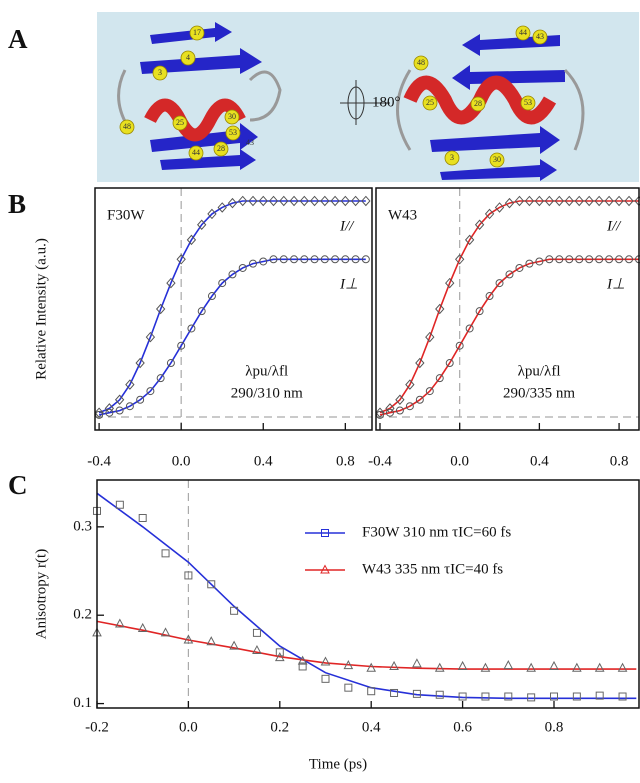  What do you see at coordinates (266, 371) in the screenshot?
I see `annotation: λpu/λfl` at bounding box center [266, 371].